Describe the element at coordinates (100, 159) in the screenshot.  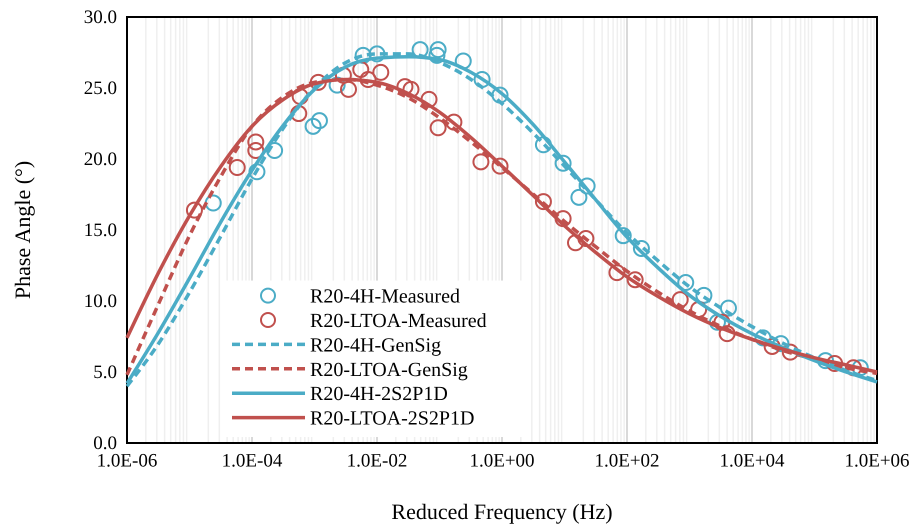
I see `y-tick-label: 20.0` at that location.